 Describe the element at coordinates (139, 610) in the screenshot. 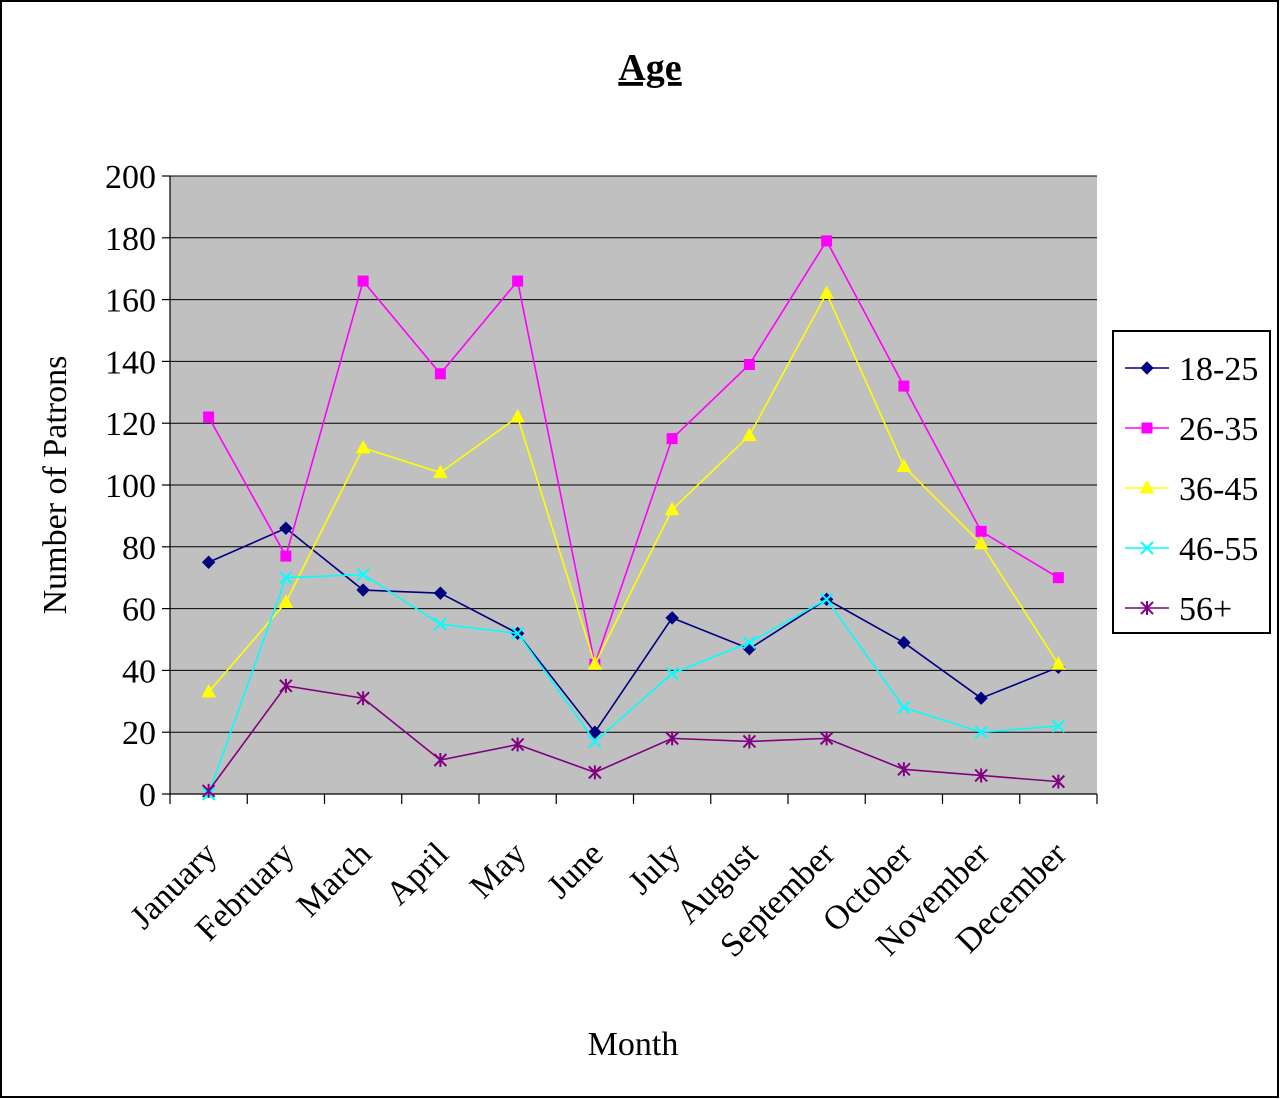

I see `y-tick-label: 60` at that location.